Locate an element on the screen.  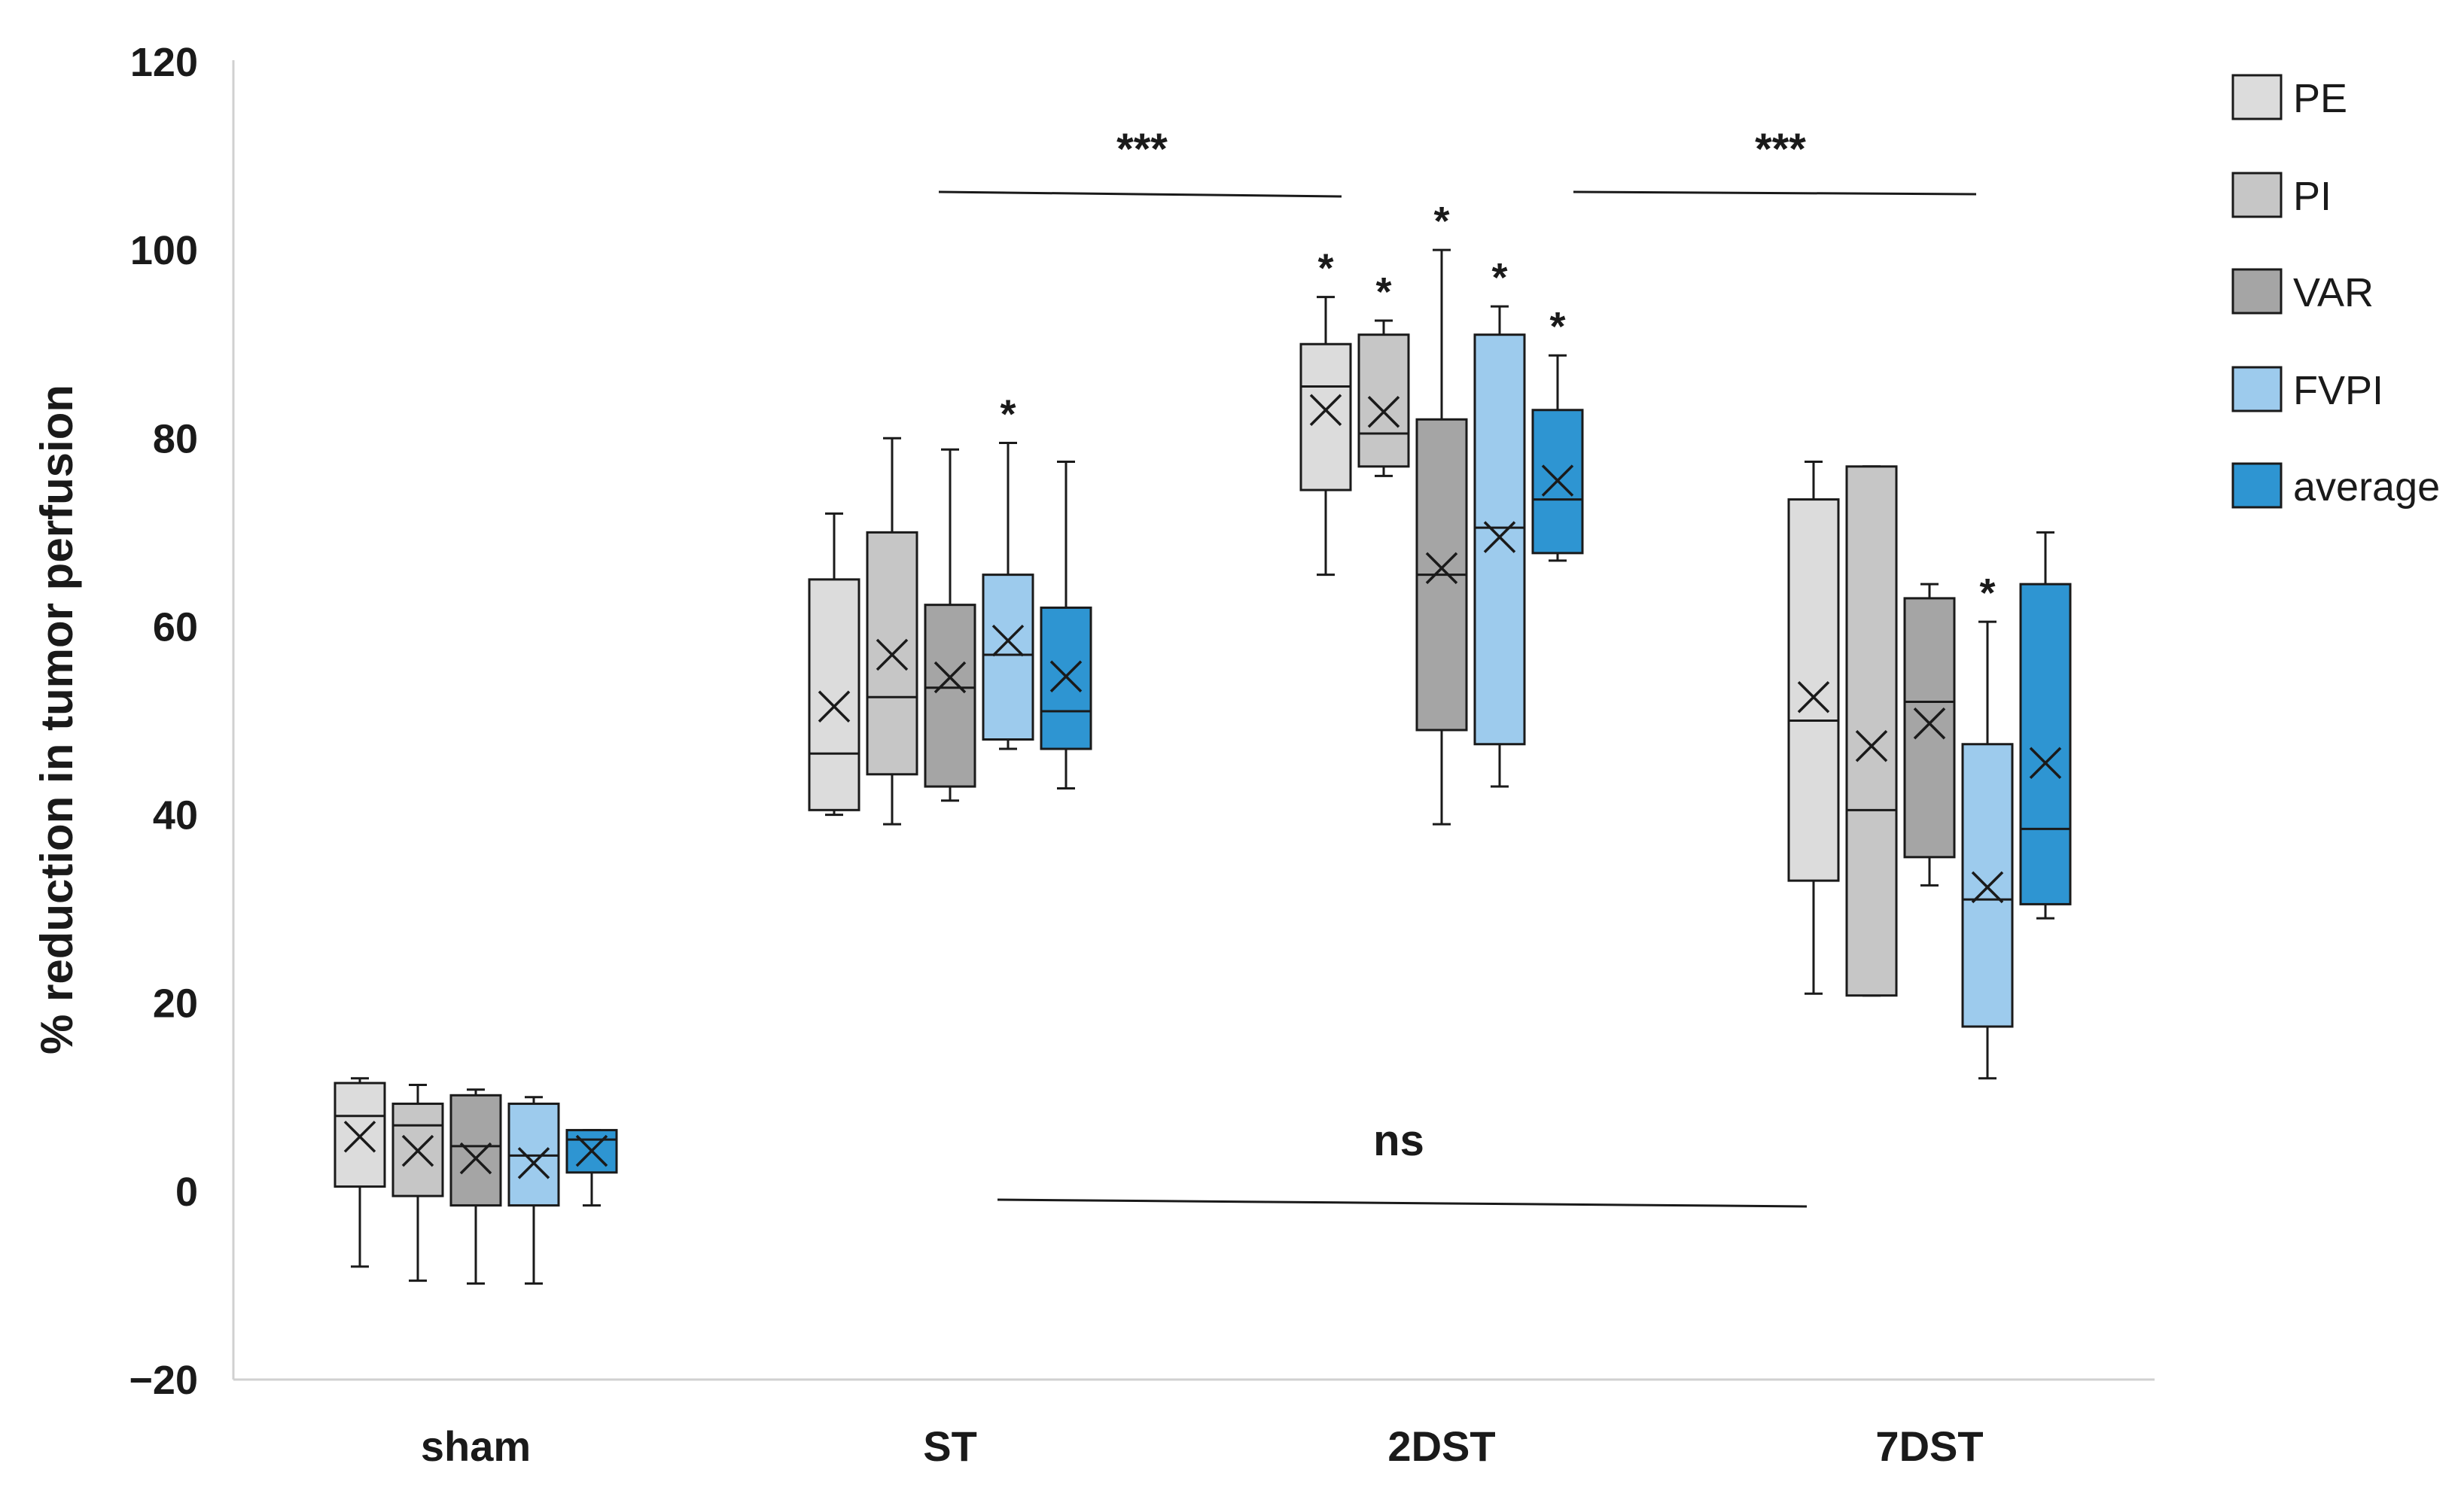
legend-label: PI is located at coordinates (2312, 196).